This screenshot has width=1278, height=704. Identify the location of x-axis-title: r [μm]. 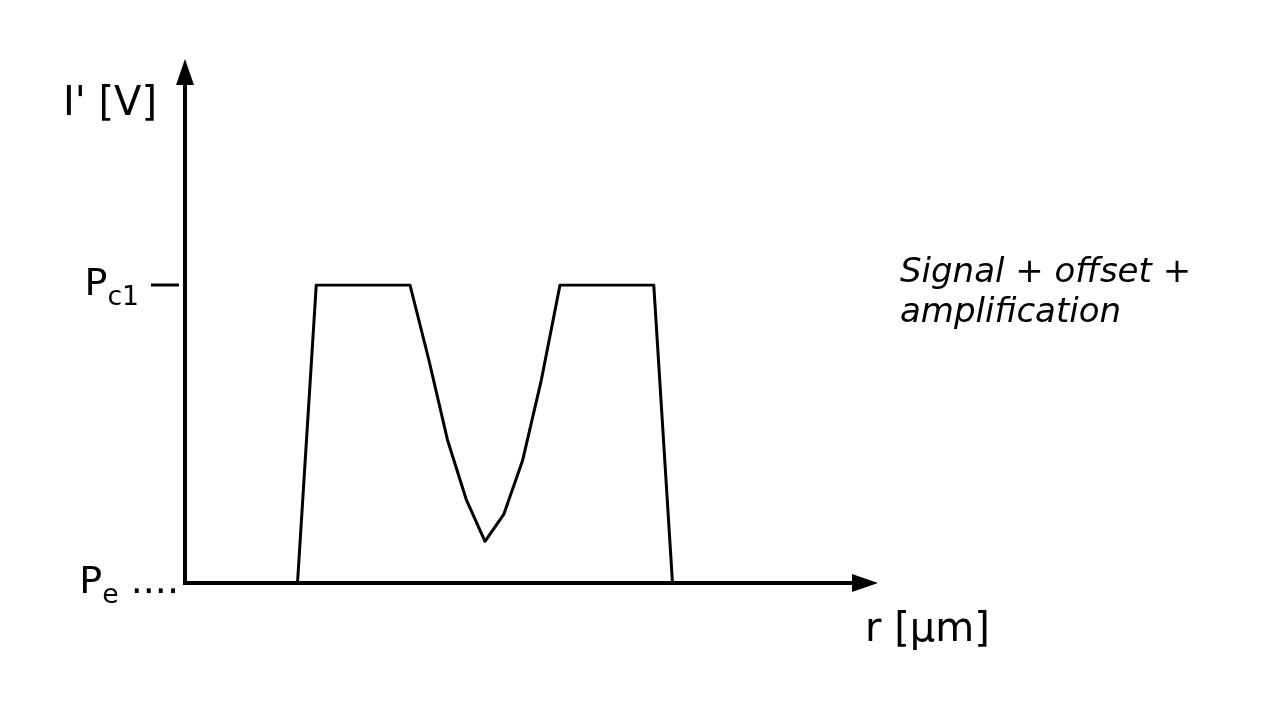
(927, 627).